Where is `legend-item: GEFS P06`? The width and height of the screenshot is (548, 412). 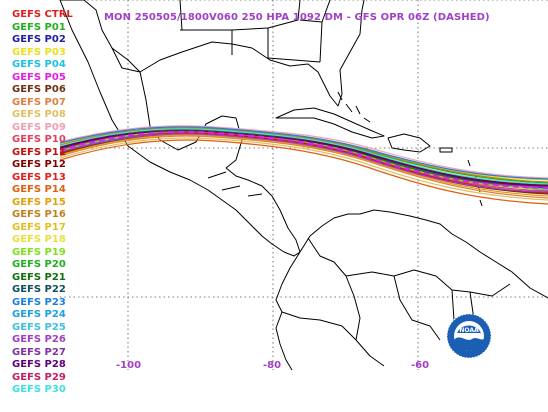 legend-item: GEFS P06 is located at coordinates (39, 89).